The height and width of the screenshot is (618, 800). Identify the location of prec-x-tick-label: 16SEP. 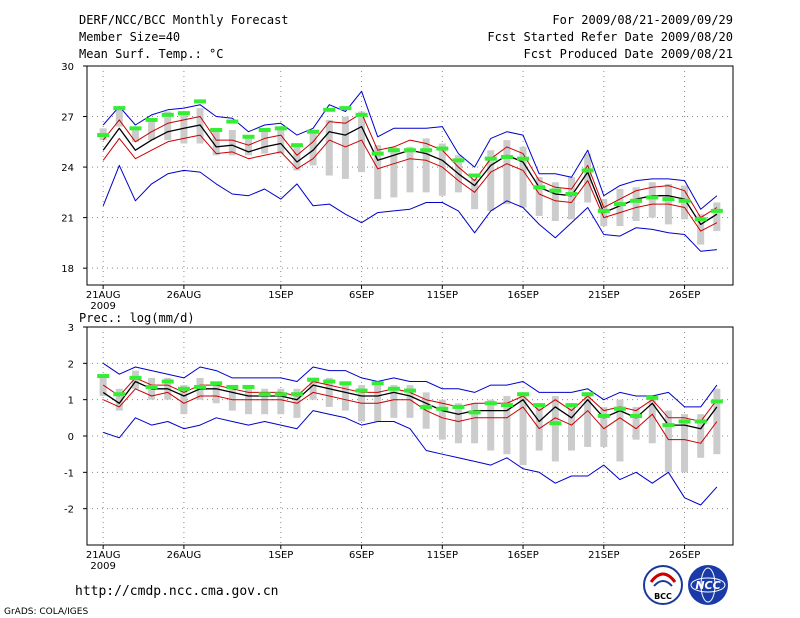
(522, 555).